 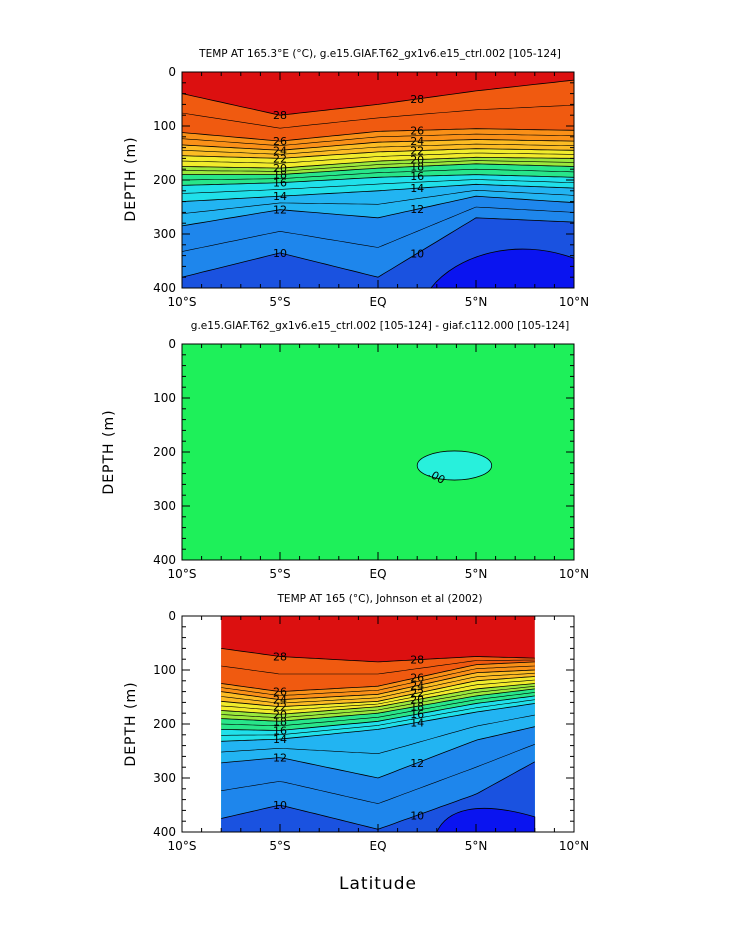 I want to click on panel3-title: TEMP AT 165 (°C), Johnson et al (2002), so click(x=380, y=599).